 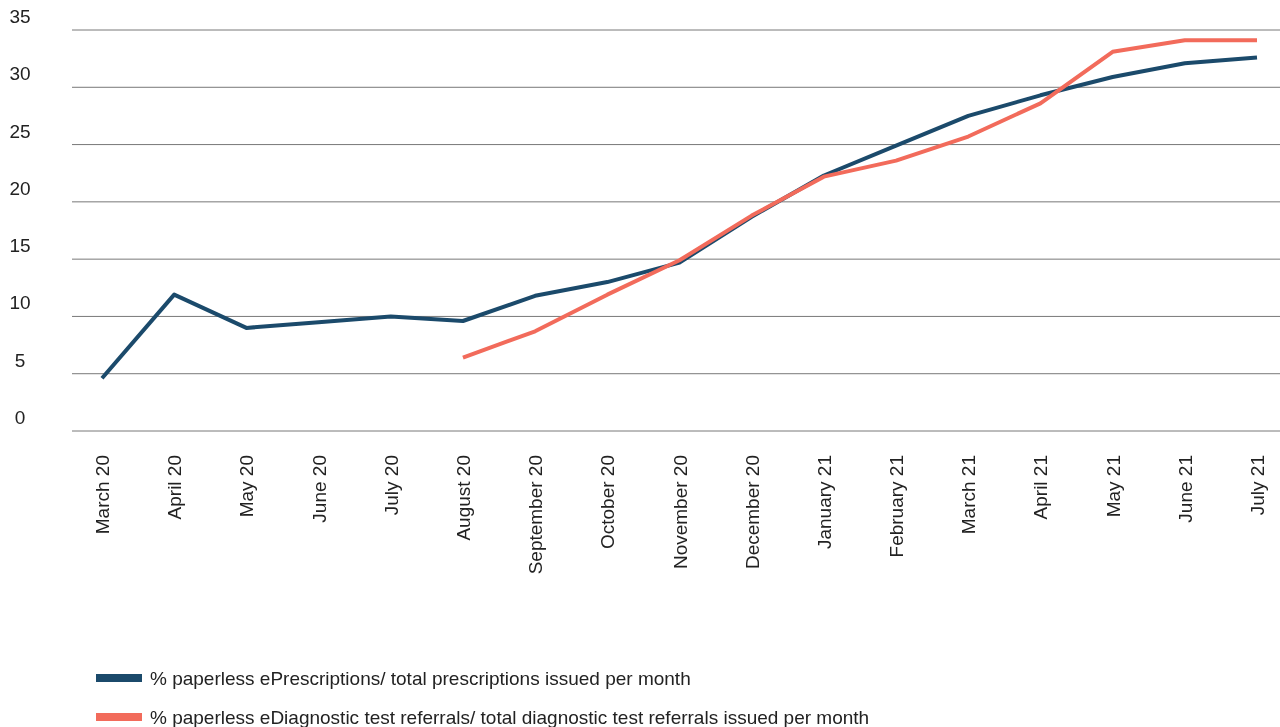 I want to click on x-tick-label: July 20, so click(x=391, y=485).